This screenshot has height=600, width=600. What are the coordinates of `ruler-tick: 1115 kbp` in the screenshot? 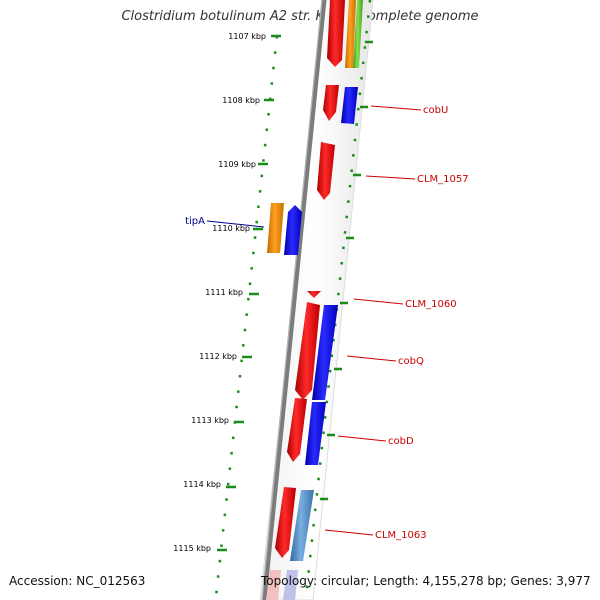 It's located at (200, 548).